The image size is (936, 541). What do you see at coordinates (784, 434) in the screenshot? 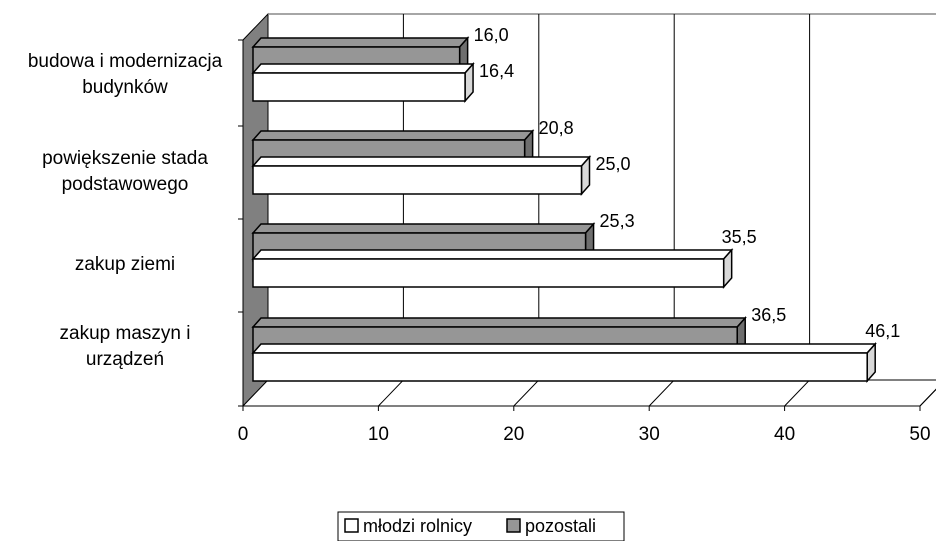
I see `x-tick-label: 40` at bounding box center [784, 434].